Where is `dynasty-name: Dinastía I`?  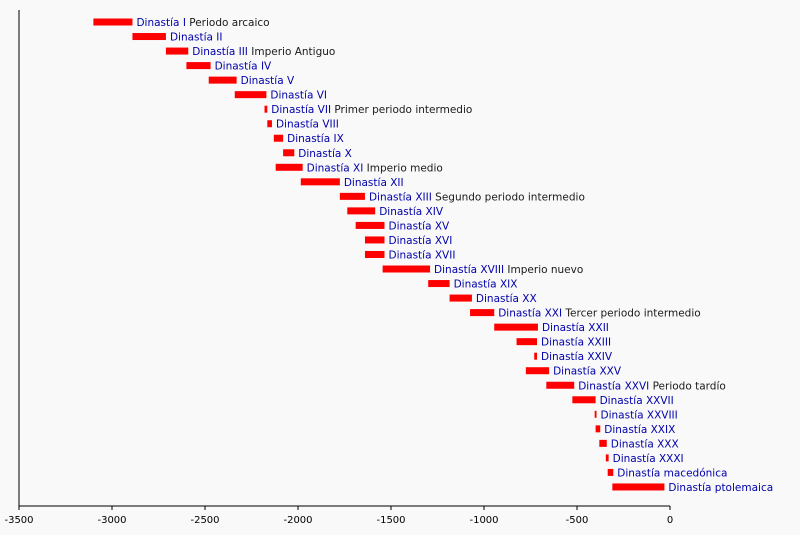 dynasty-name: Dinastía I is located at coordinates (160, 23).